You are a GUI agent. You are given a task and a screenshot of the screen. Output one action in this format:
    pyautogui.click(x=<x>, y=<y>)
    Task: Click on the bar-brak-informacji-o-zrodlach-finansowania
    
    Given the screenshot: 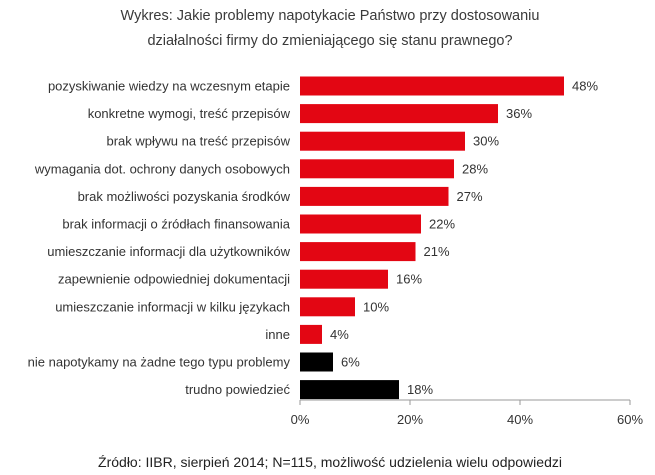 What is the action you would take?
    pyautogui.click(x=360, y=224)
    